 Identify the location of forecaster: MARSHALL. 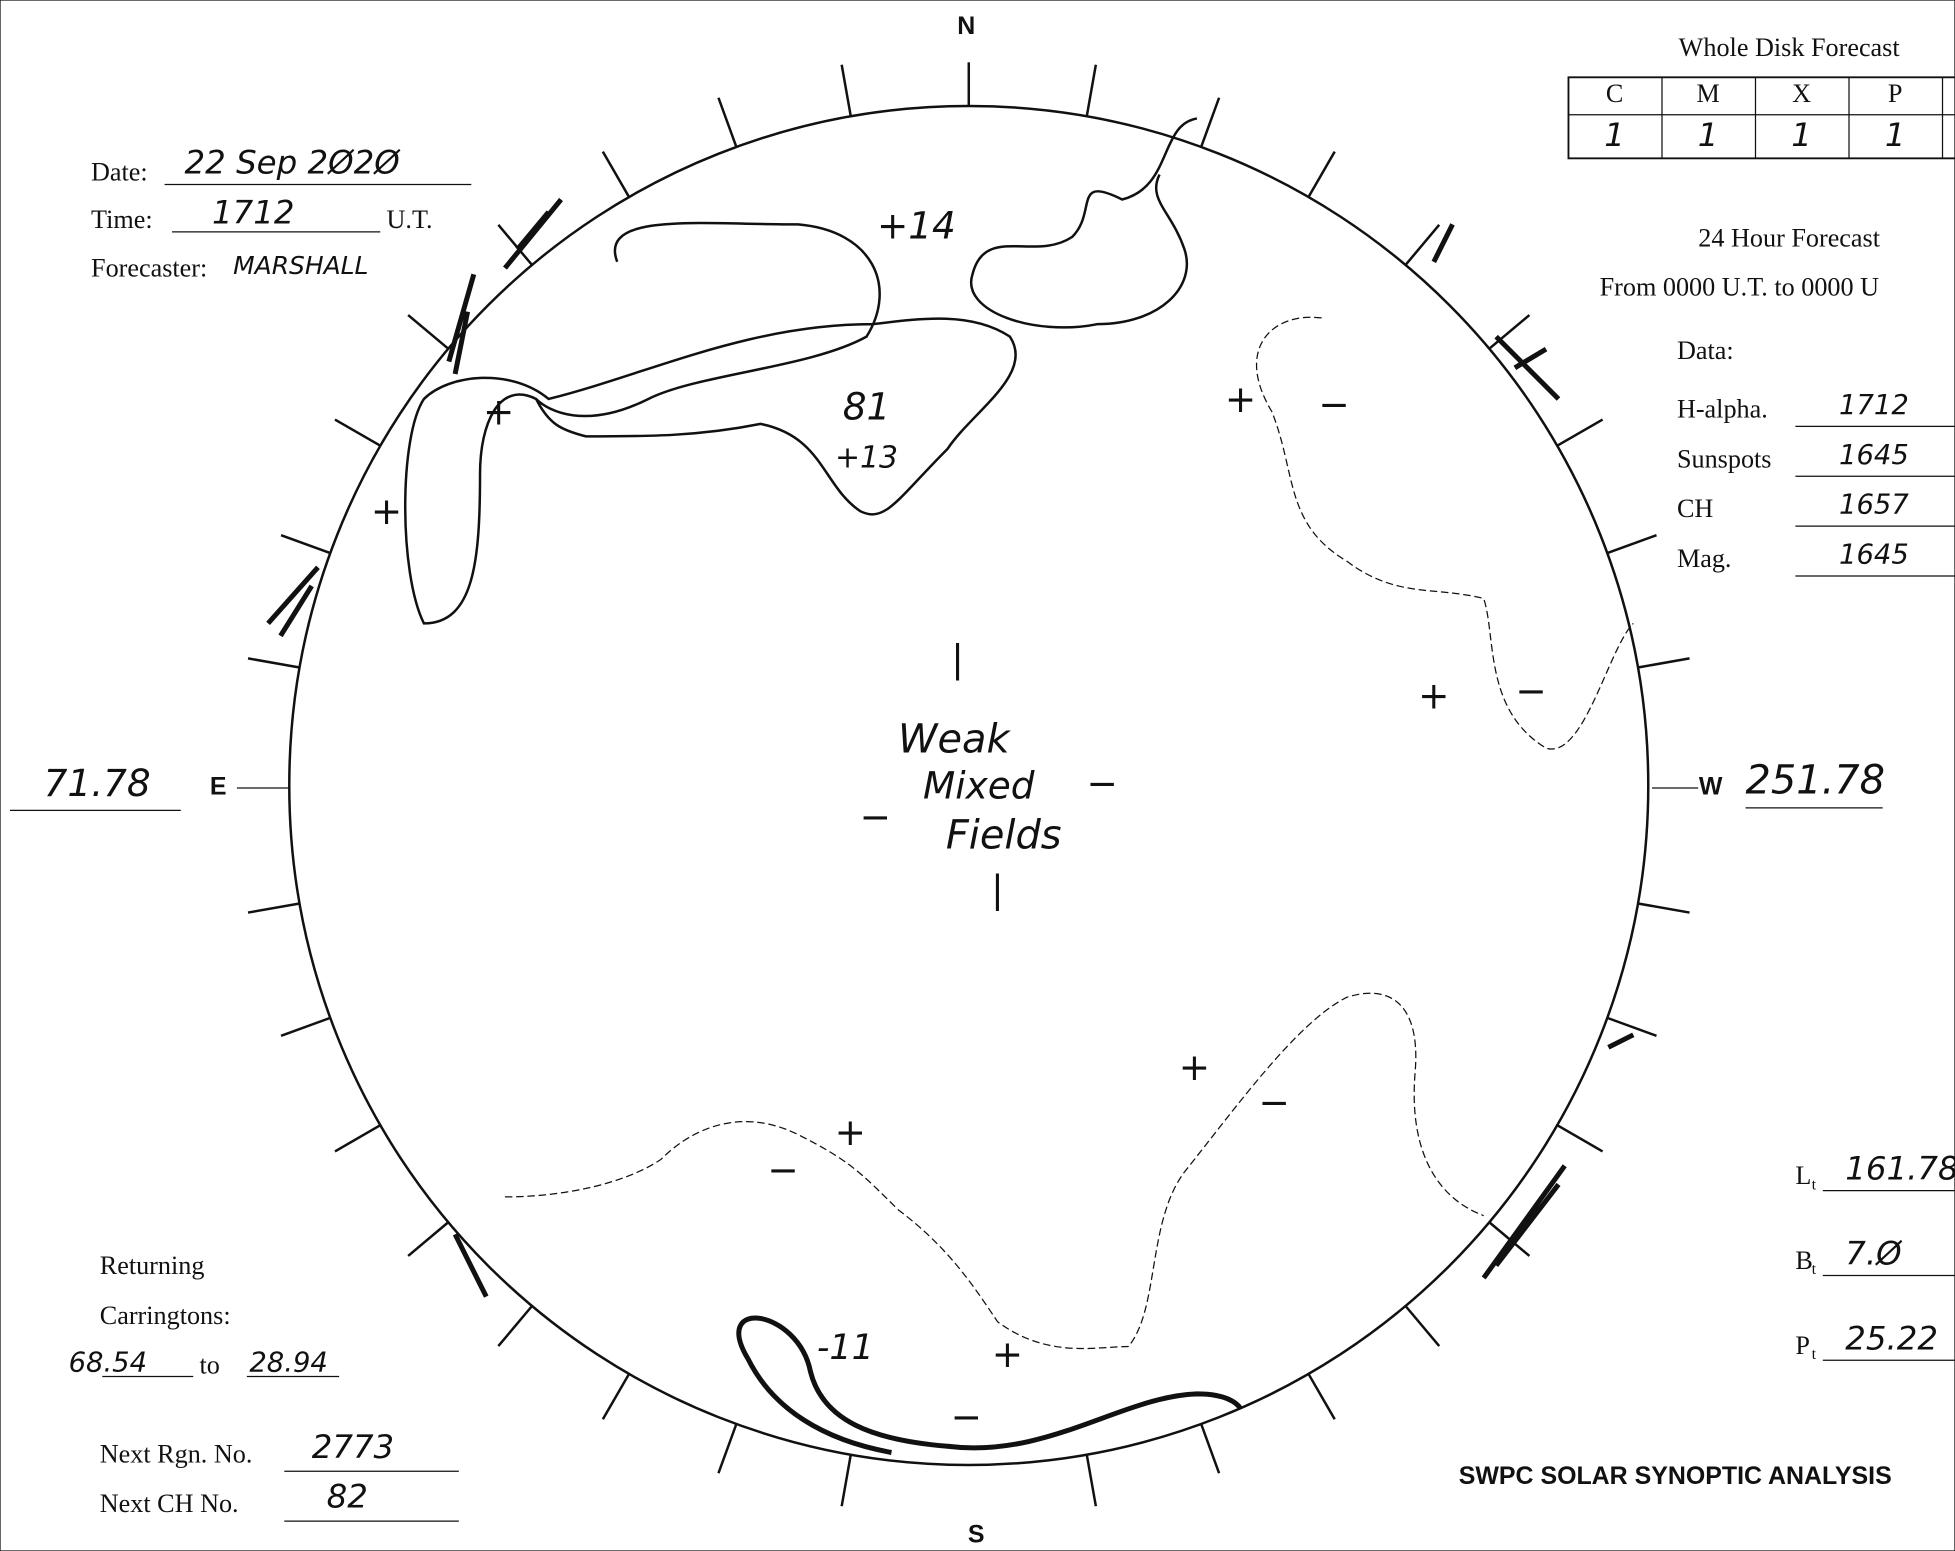
(300, 265).